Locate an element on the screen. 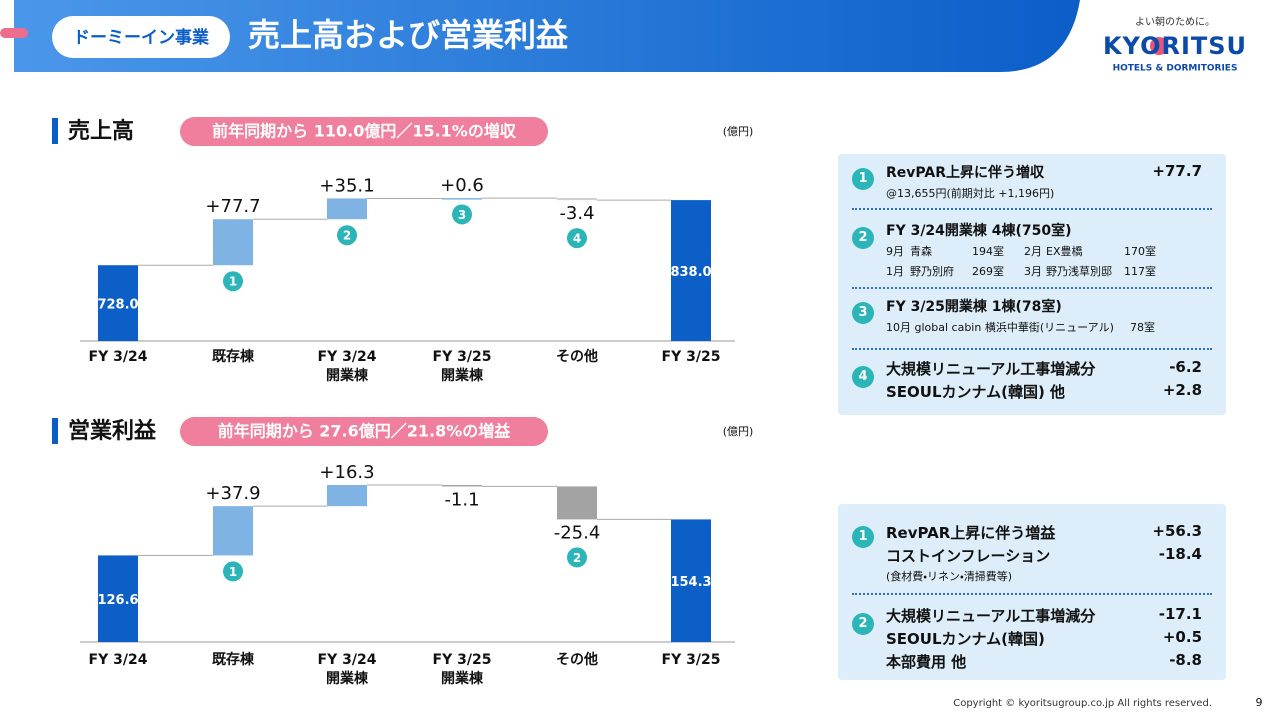  row-cell: 1月 is located at coordinates (895, 271).